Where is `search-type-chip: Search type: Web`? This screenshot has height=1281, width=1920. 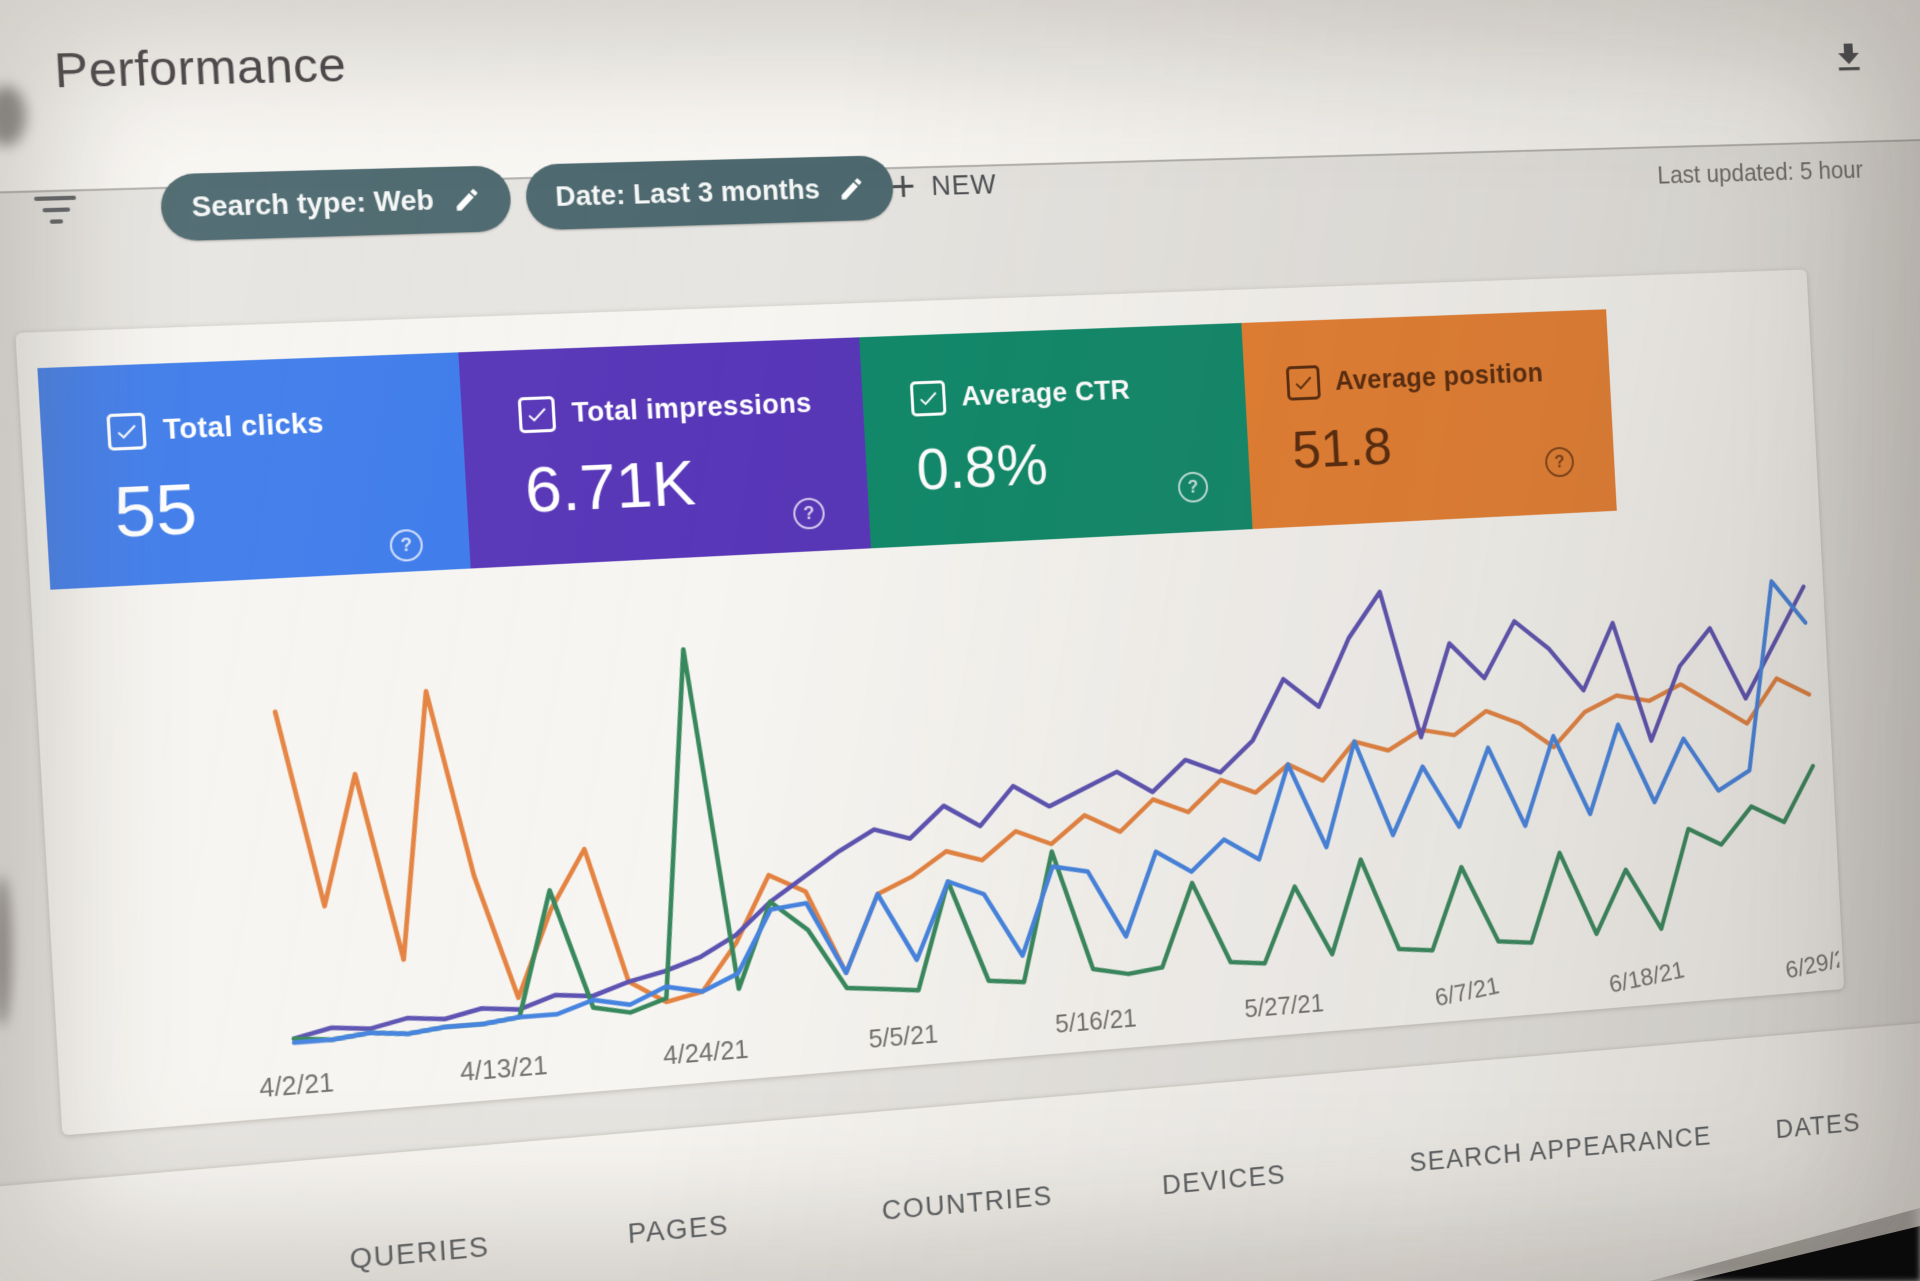
search-type-chip: Search type: Web is located at coordinates (336, 203).